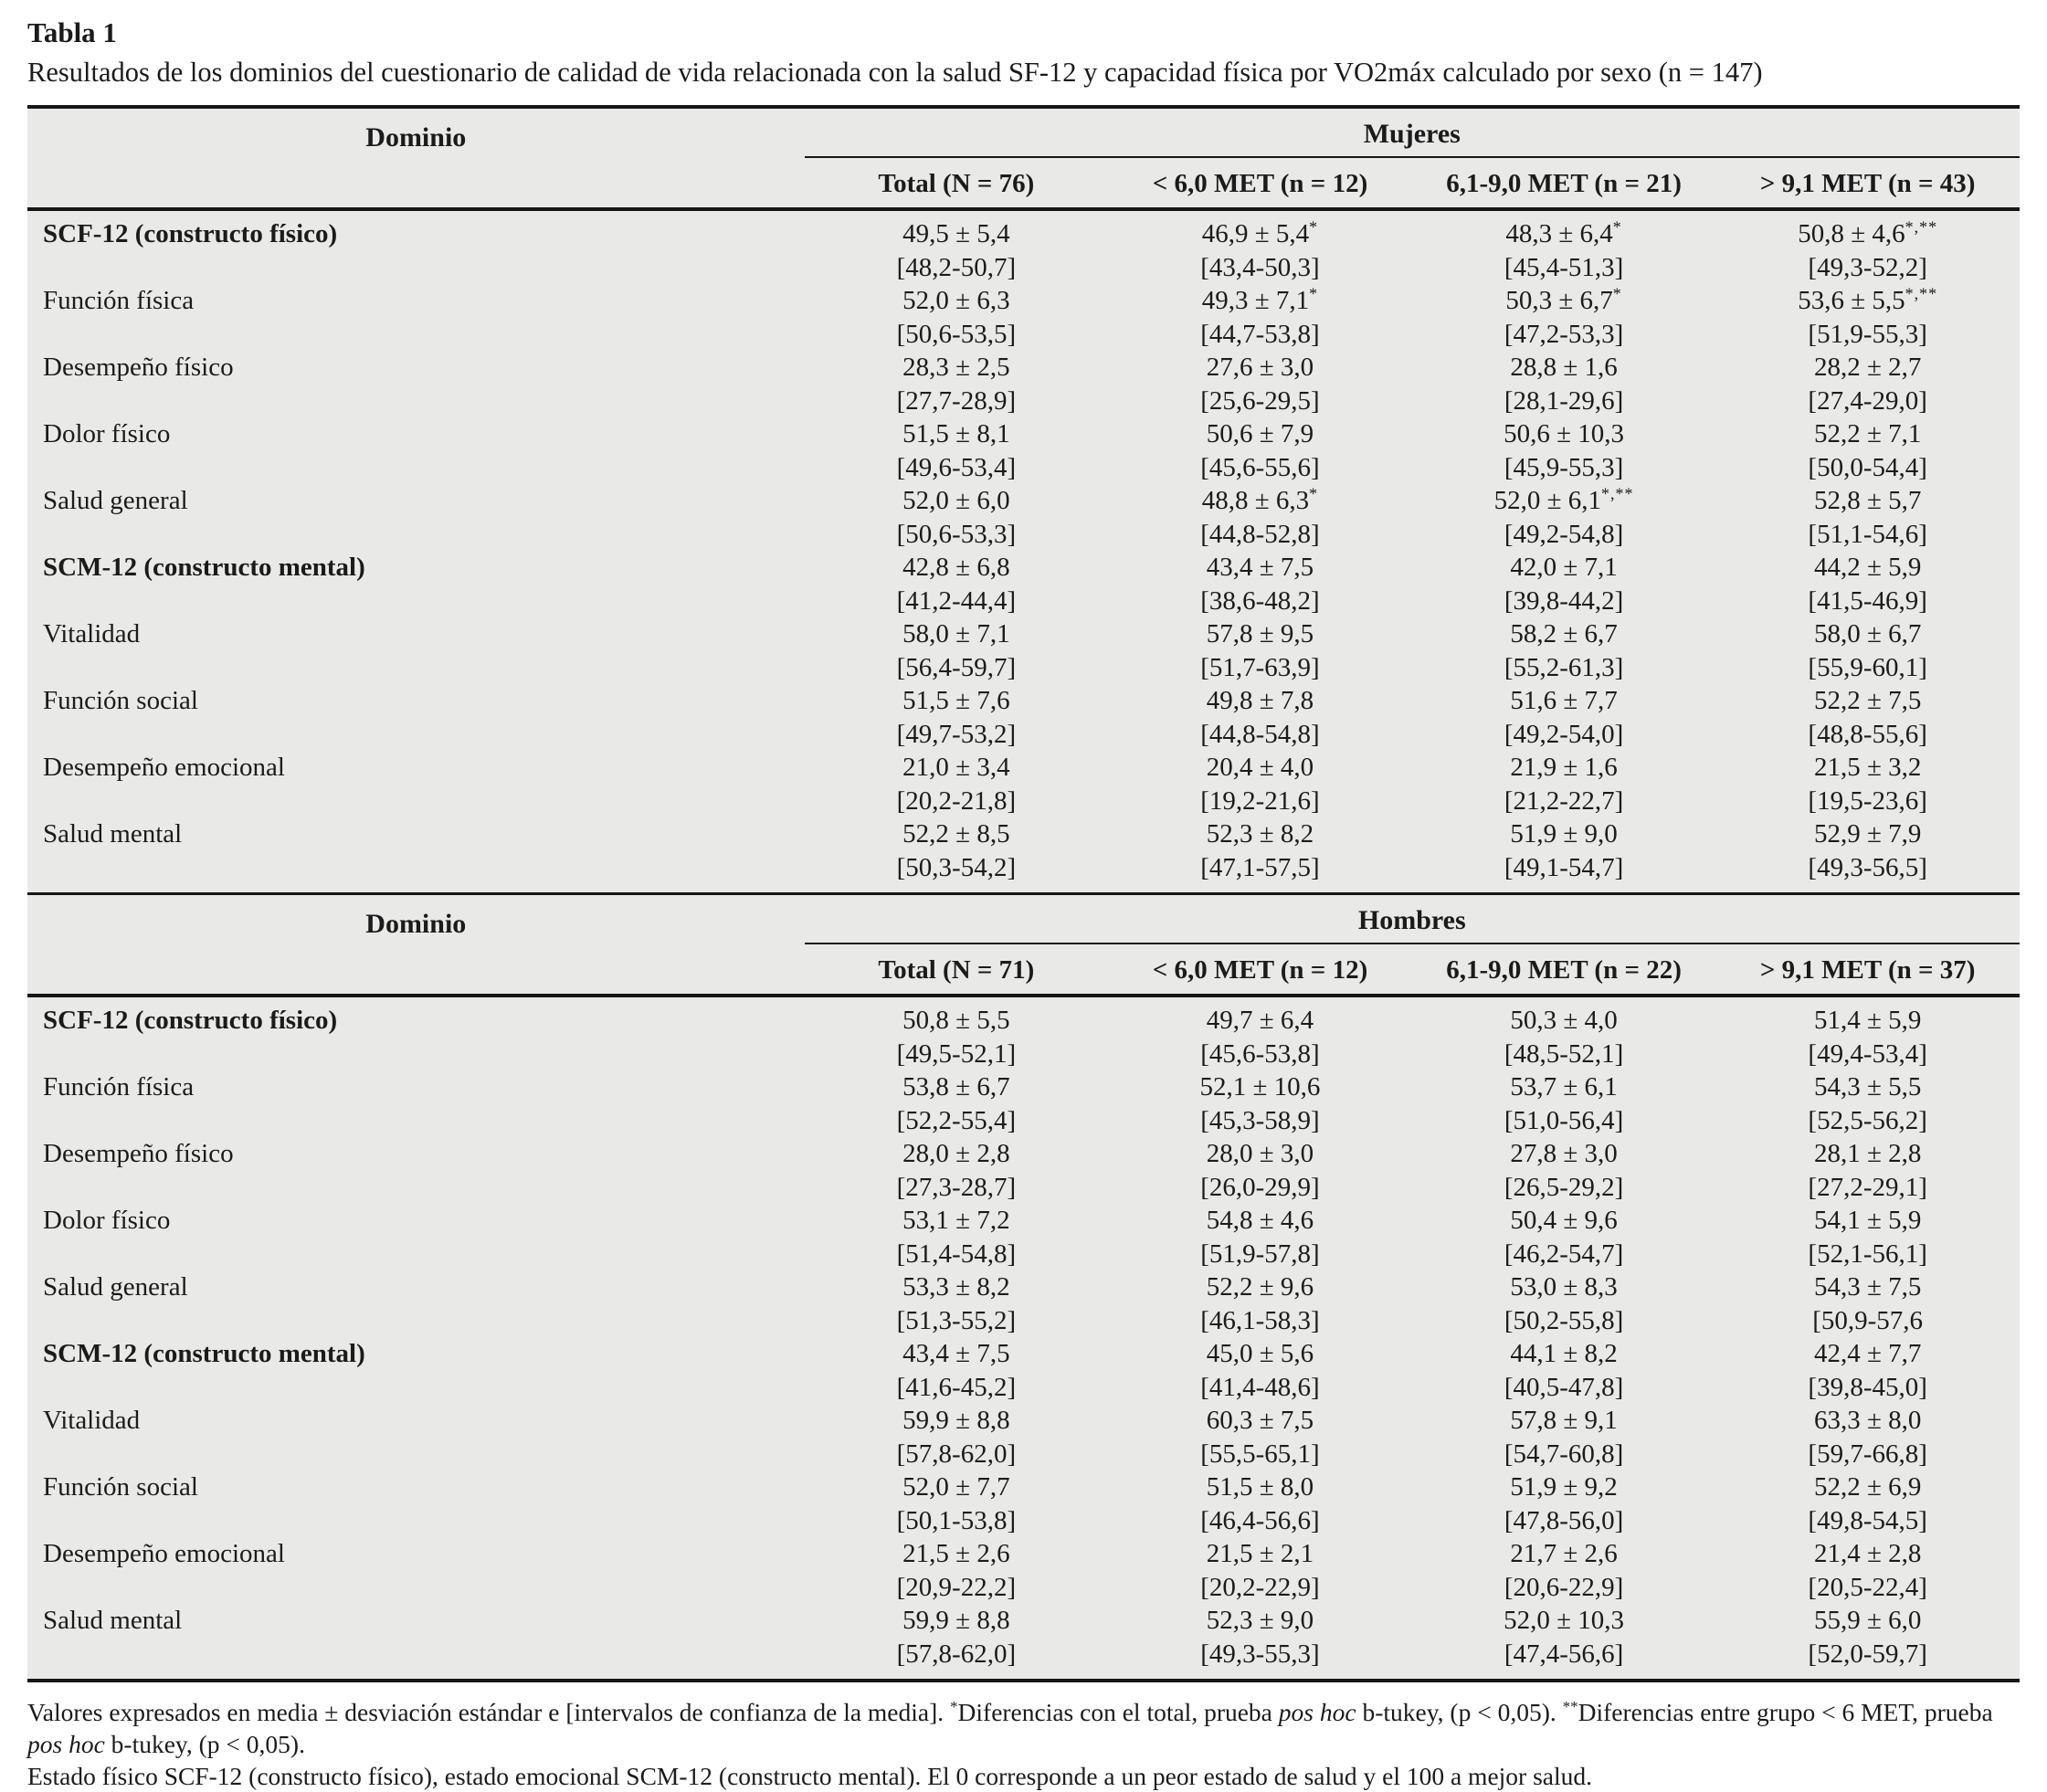  I want to click on data-cell: 21,5 ± 3,2 [19,5-23,6], so click(1867, 784).